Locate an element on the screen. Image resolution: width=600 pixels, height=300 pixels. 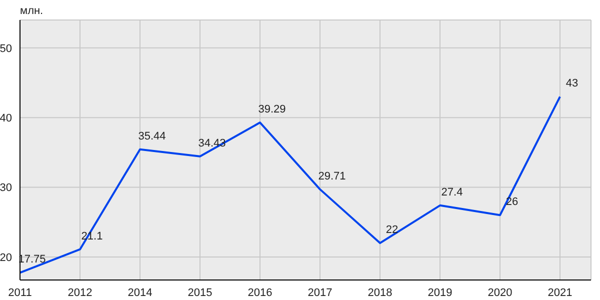
data-label: 29.71 is located at coordinates (332, 176).